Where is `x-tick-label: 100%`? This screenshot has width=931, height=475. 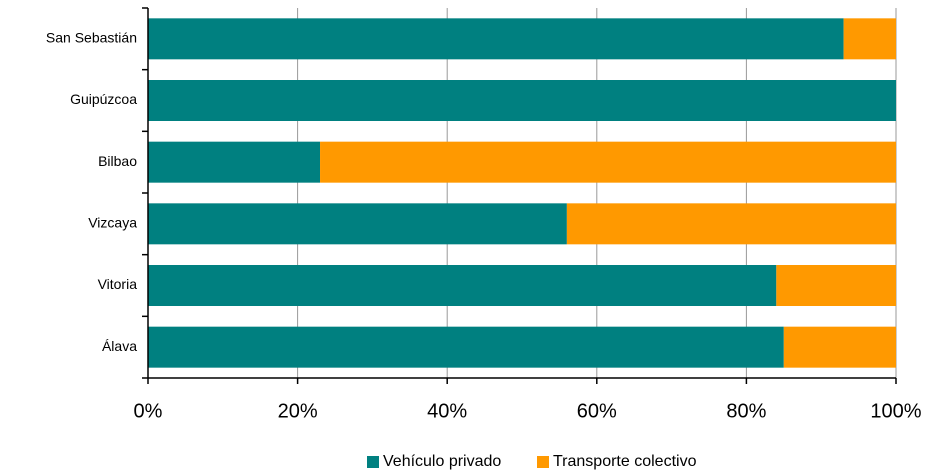 x-tick-label: 100% is located at coordinates (895, 411).